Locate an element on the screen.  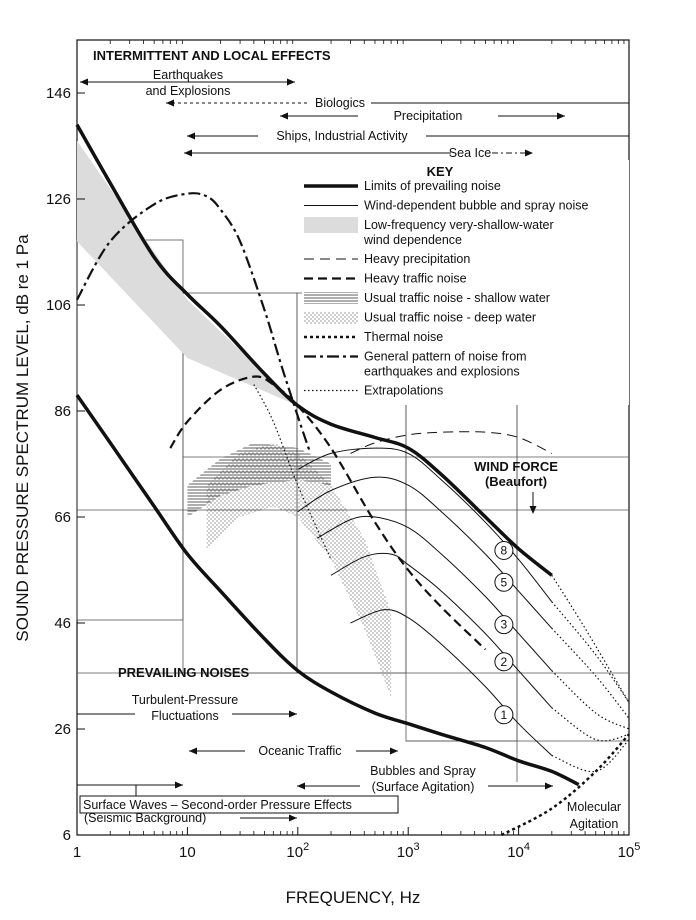
legend-label: Usual traffic noise - shallow water is located at coordinates (457, 298).